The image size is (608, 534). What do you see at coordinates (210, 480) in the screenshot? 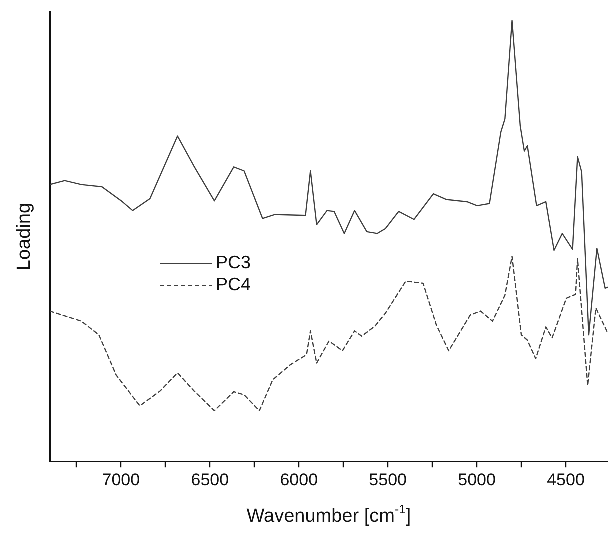
I see `x-tick-label: 6500` at bounding box center [210, 480].